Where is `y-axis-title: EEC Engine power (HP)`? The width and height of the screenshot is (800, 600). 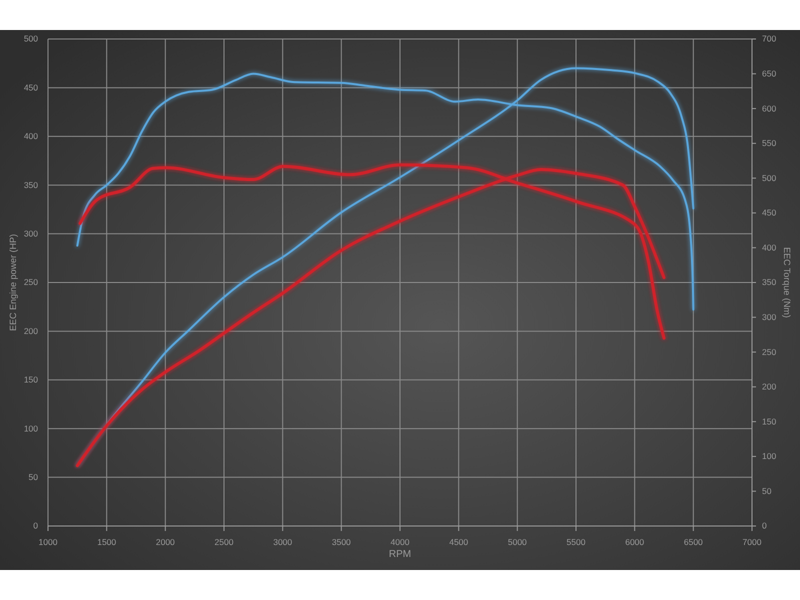 y-axis-title: EEC Engine power (HP) is located at coordinates (13, 283).